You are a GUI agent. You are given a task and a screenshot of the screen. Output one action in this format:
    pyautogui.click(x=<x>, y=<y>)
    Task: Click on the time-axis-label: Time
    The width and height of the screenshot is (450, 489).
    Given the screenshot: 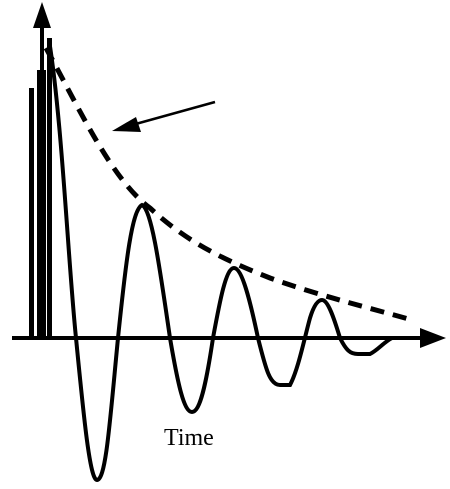 What is the action you would take?
    pyautogui.click(x=189, y=438)
    